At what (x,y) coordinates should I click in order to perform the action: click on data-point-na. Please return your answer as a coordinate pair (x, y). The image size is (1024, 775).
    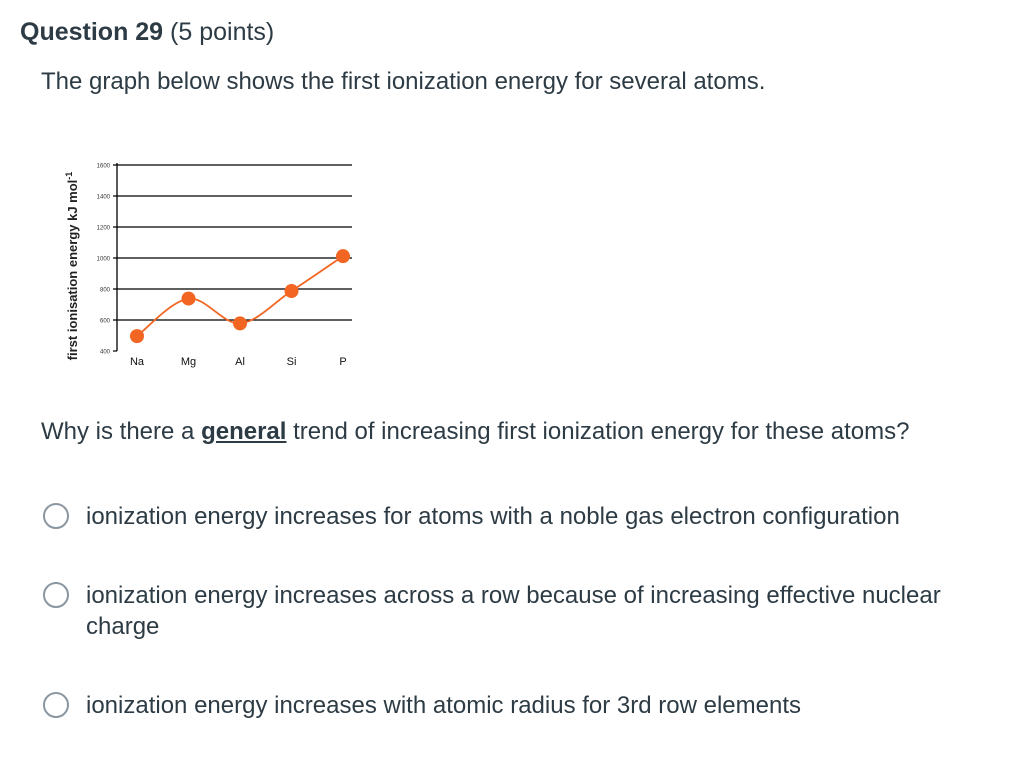
    Looking at the image, I should click on (137, 336).